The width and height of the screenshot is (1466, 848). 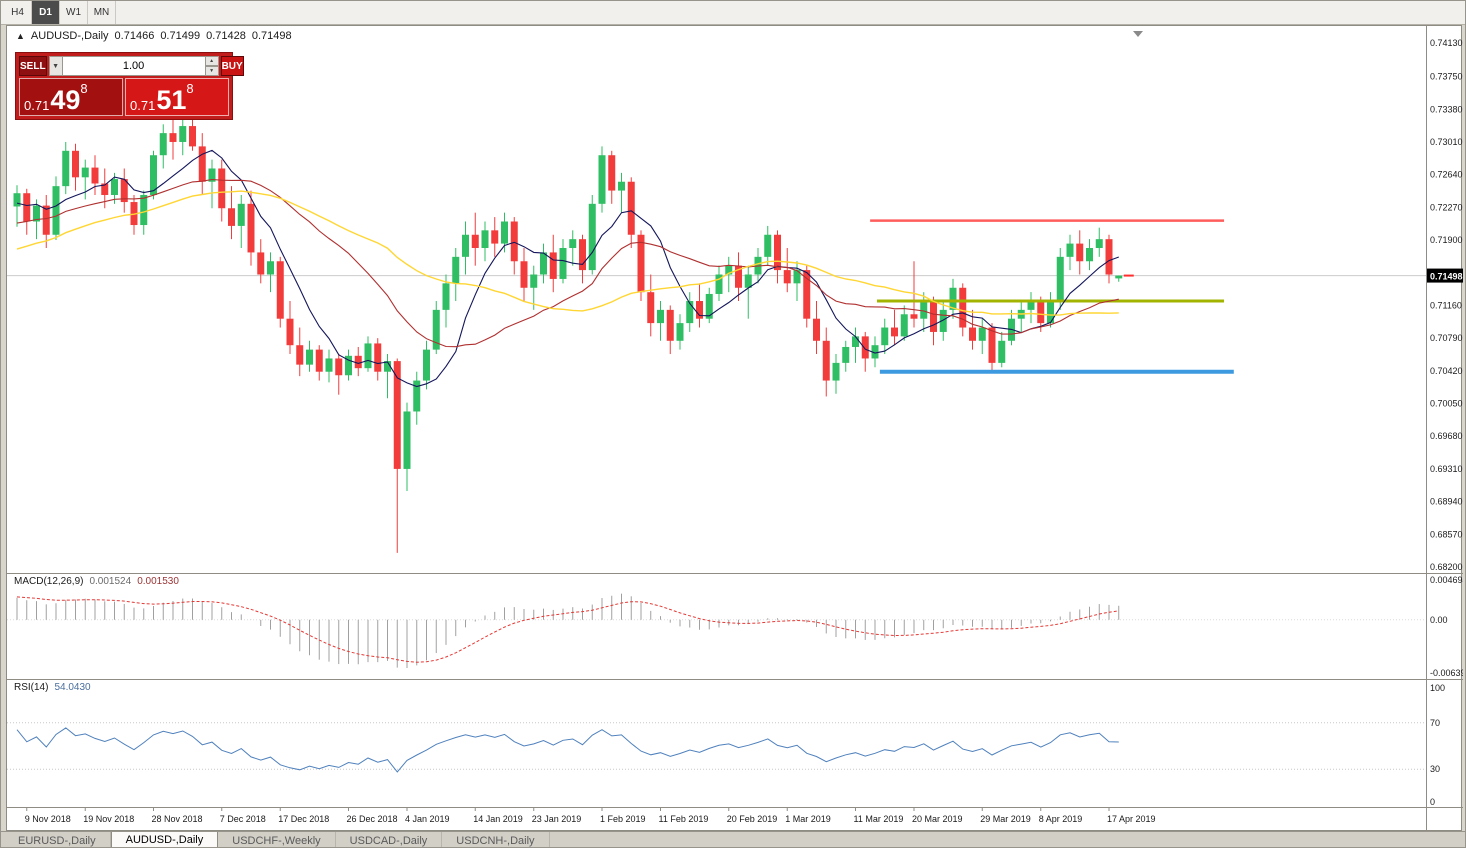 I want to click on svg-text: 17 Apr 2019, so click(x=1131, y=819).